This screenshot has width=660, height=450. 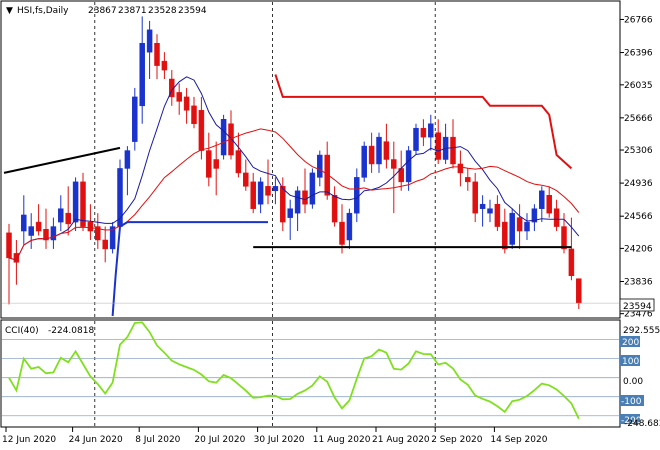 What do you see at coordinates (638, 282) in the screenshot?
I see `price-tick-label: 23836` at bounding box center [638, 282].